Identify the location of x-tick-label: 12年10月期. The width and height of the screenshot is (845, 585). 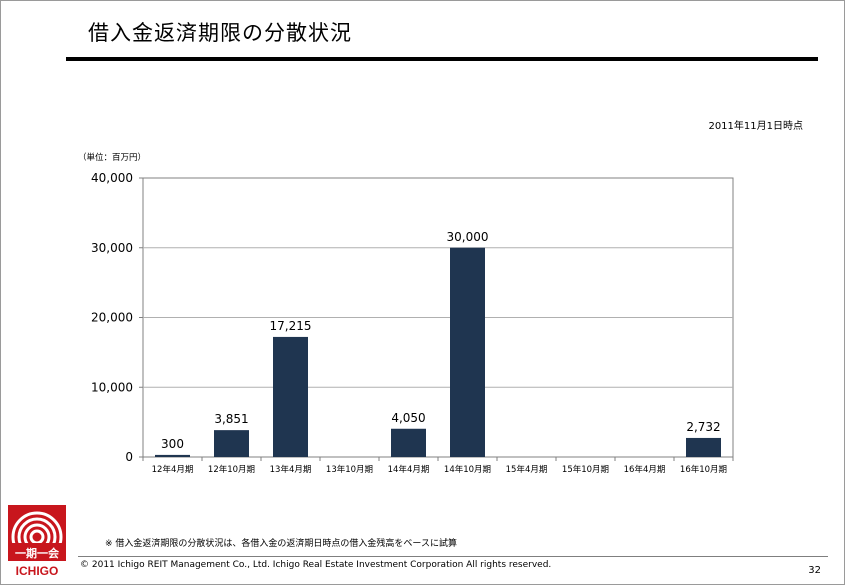
(231, 469).